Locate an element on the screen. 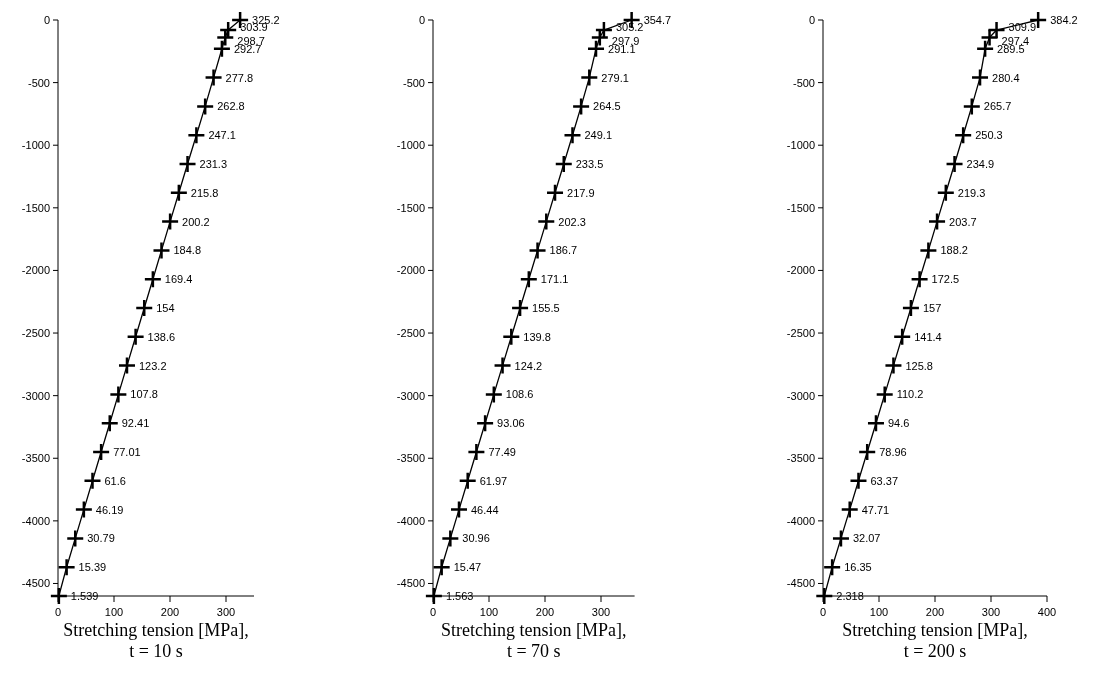 This screenshot has height=675, width=1111. data-label: 30.79 is located at coordinates (101, 538).